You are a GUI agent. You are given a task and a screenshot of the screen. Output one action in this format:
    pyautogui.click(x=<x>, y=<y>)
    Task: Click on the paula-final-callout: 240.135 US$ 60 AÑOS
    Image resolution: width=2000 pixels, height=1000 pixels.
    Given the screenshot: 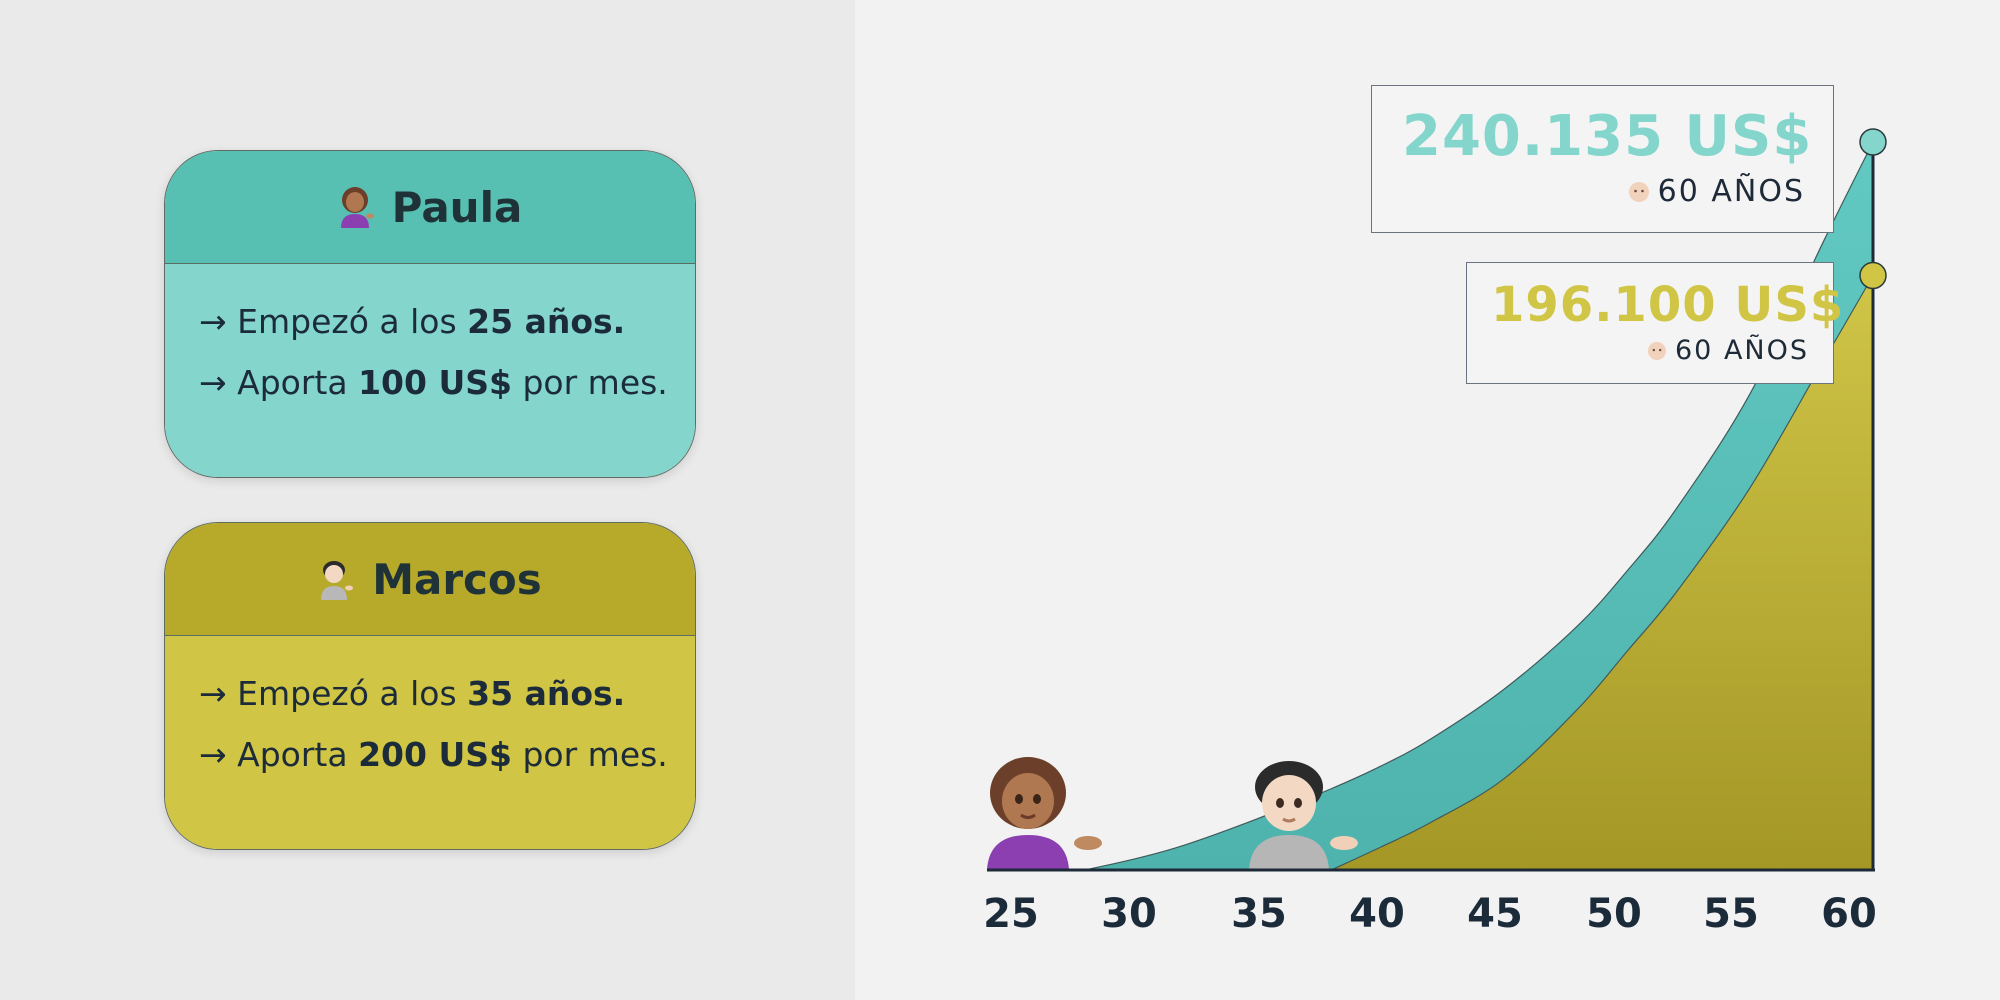 What is the action you would take?
    pyautogui.click(x=1602, y=159)
    